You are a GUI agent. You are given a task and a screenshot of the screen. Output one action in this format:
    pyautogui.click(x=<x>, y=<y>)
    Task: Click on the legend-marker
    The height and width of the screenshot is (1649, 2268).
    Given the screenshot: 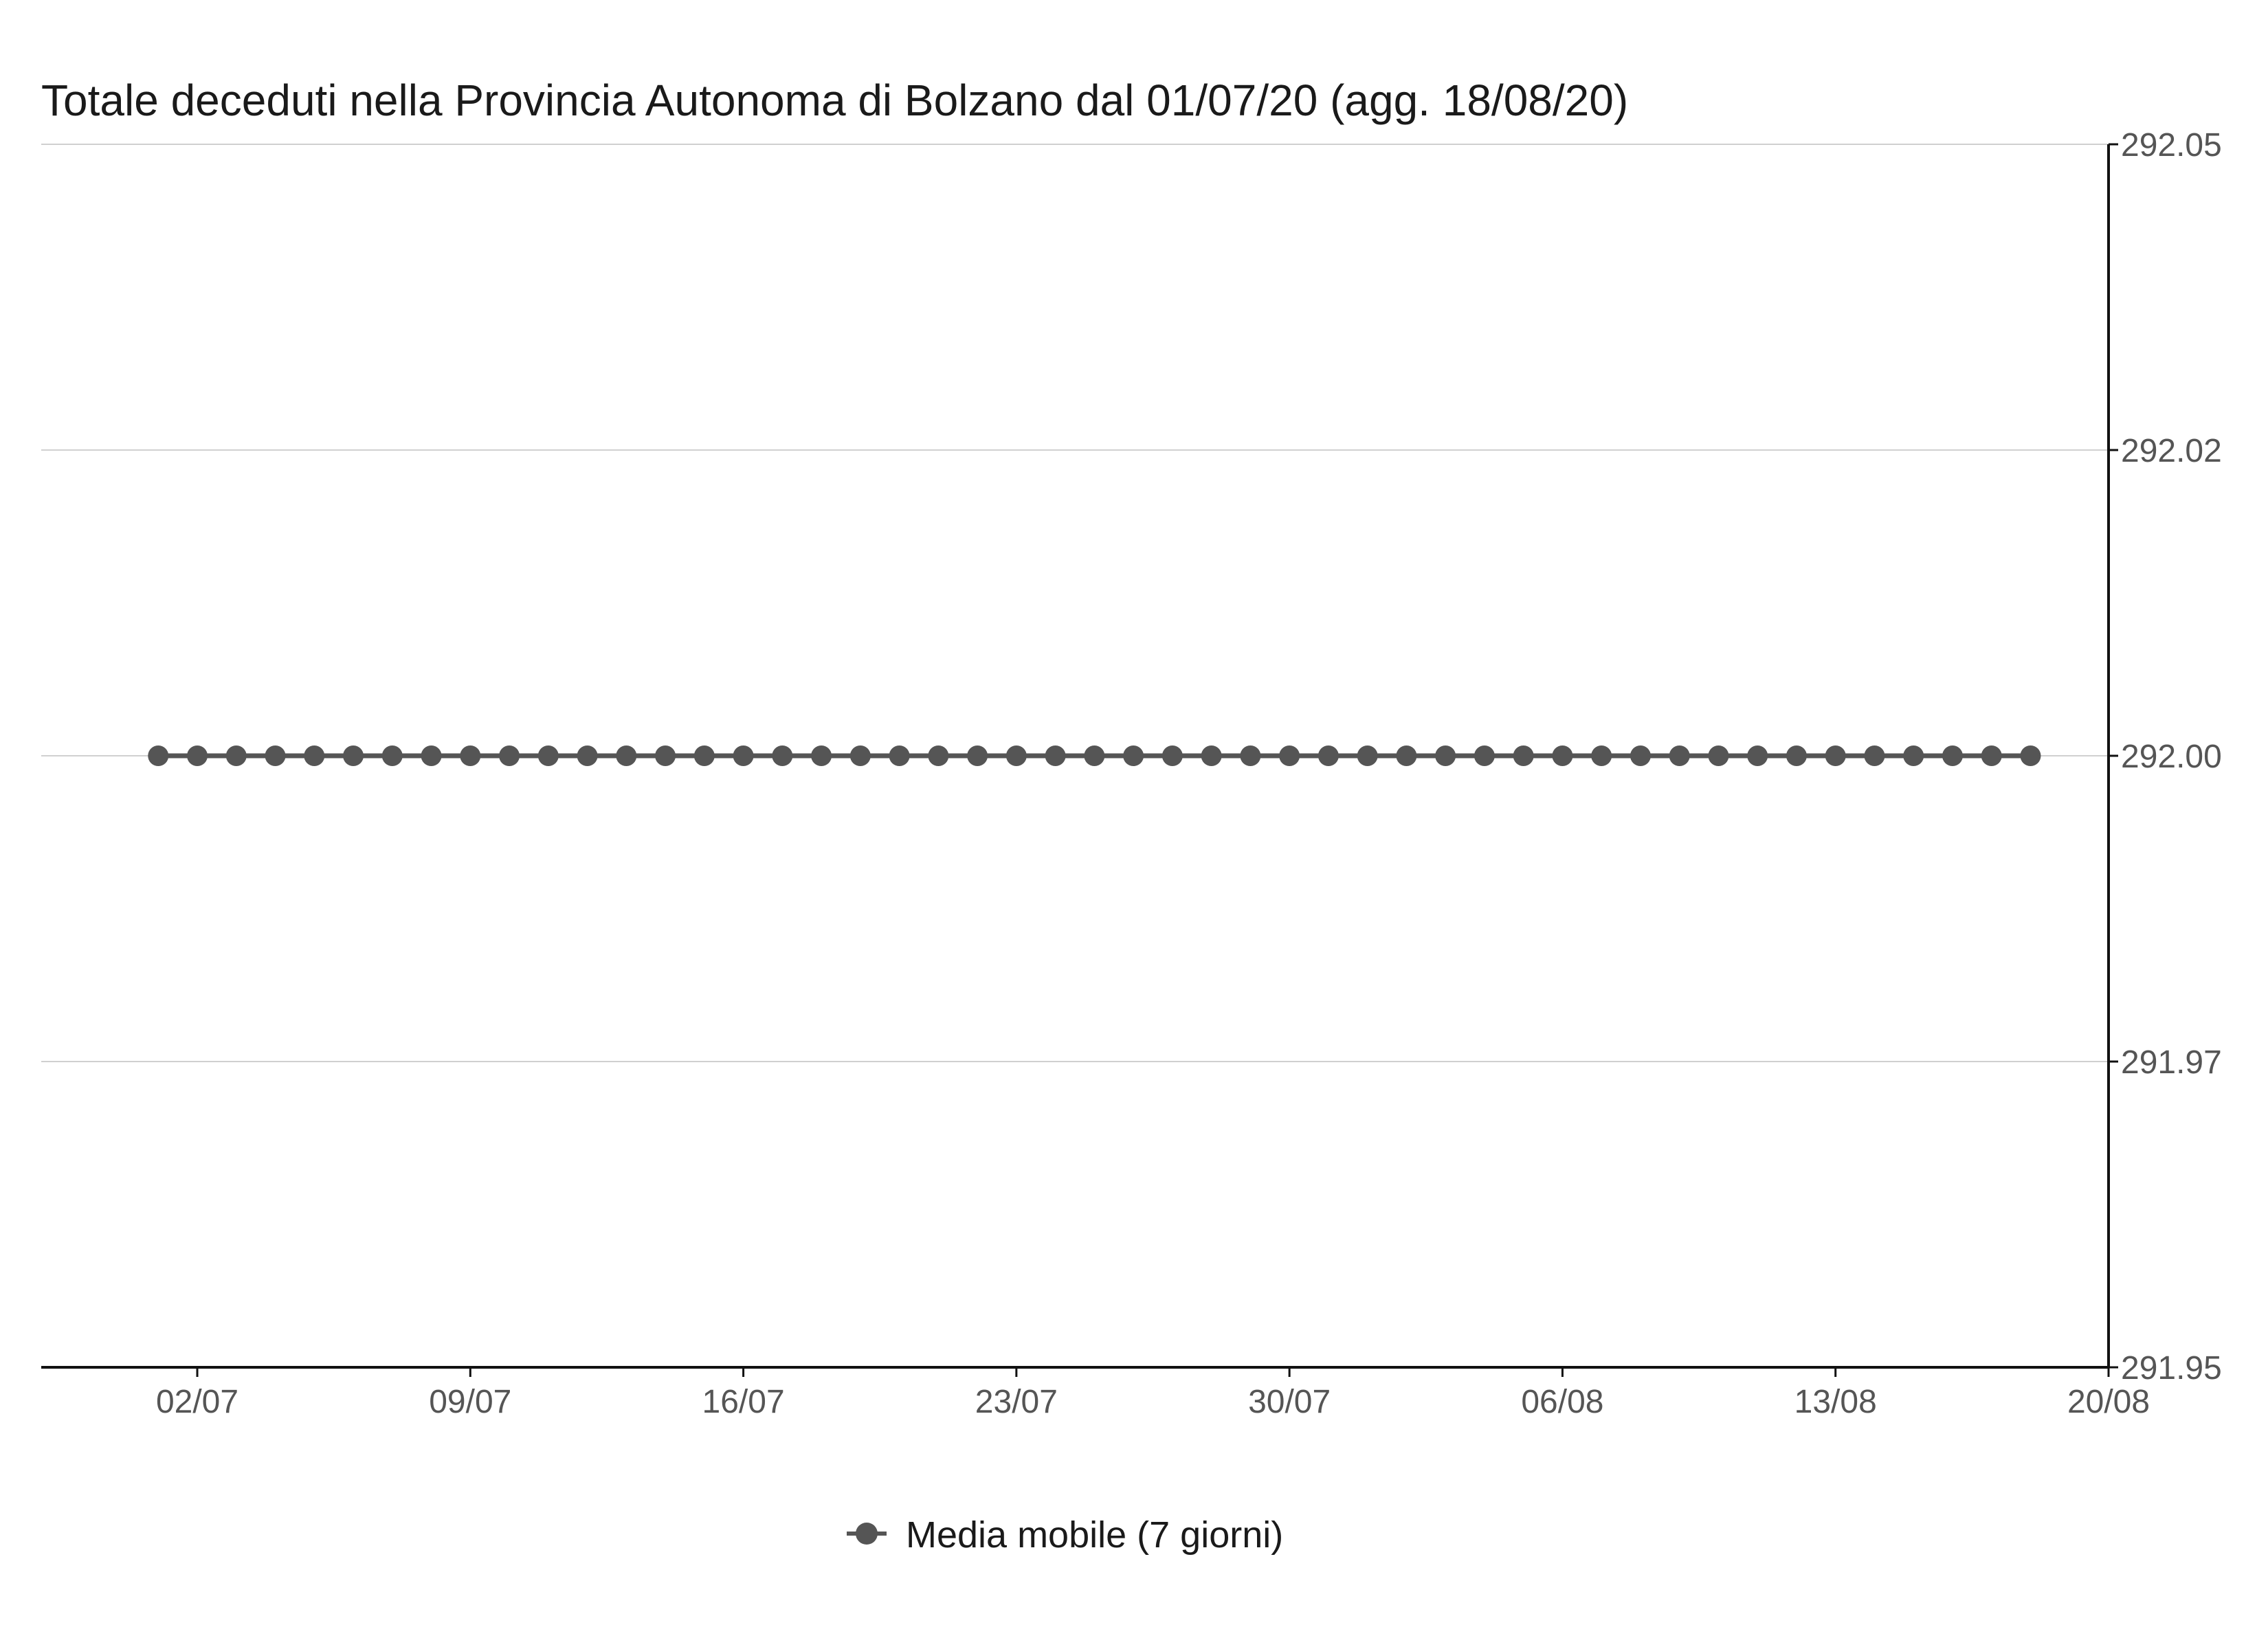 What is the action you would take?
    pyautogui.click(x=867, y=1534)
    